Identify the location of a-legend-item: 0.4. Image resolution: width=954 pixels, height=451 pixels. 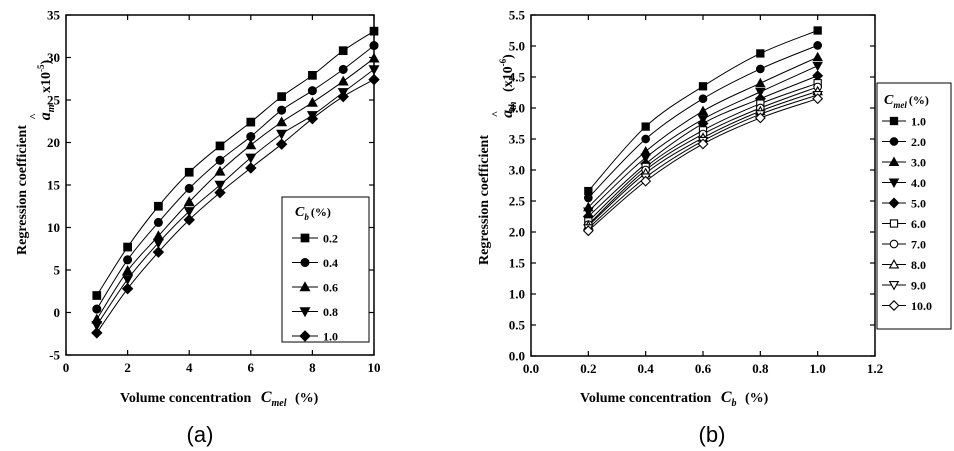
(315, 263).